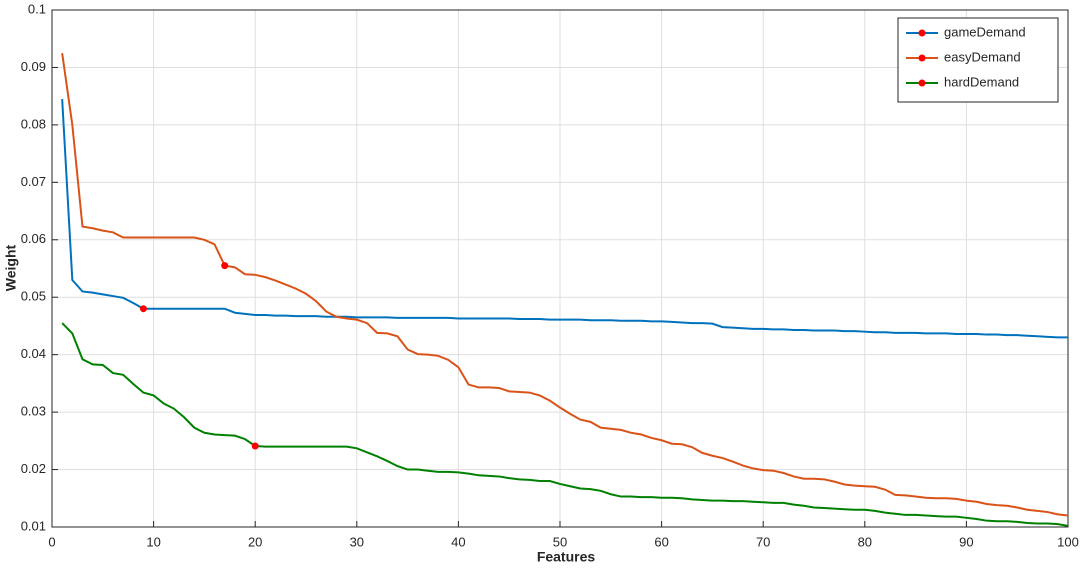 The image size is (1084, 569). What do you see at coordinates (865, 541) in the screenshot?
I see `x-tick-label: 80` at bounding box center [865, 541].